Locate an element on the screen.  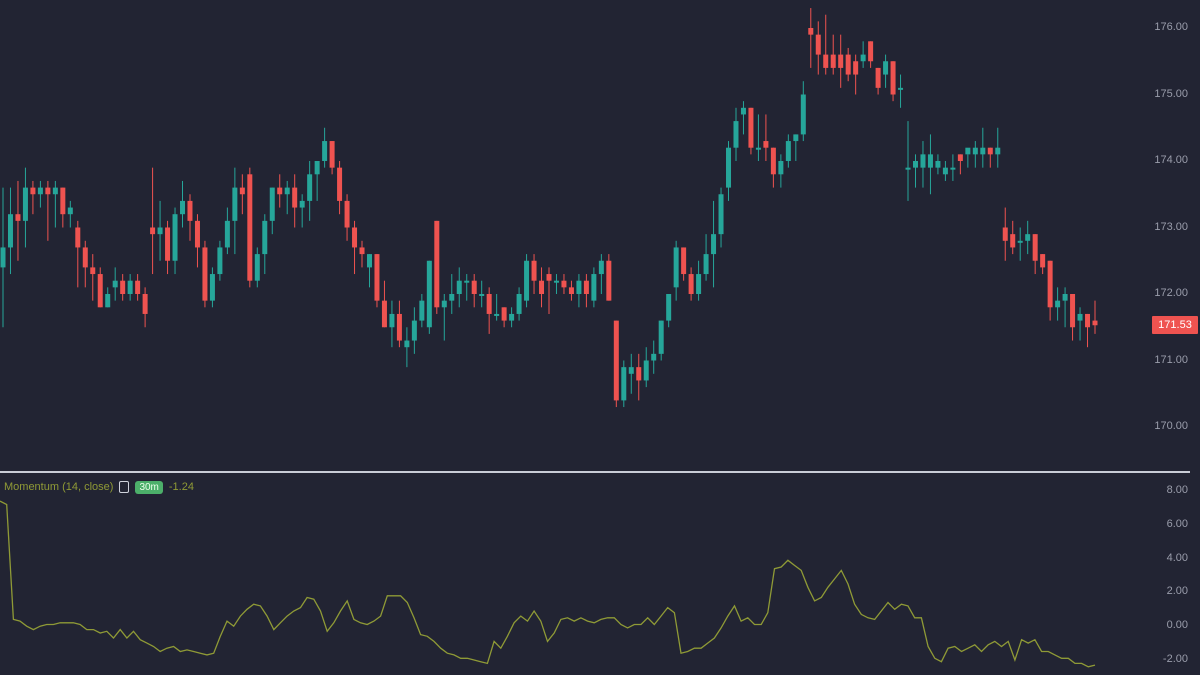
timeframe-badge: 30m is located at coordinates (149, 487).